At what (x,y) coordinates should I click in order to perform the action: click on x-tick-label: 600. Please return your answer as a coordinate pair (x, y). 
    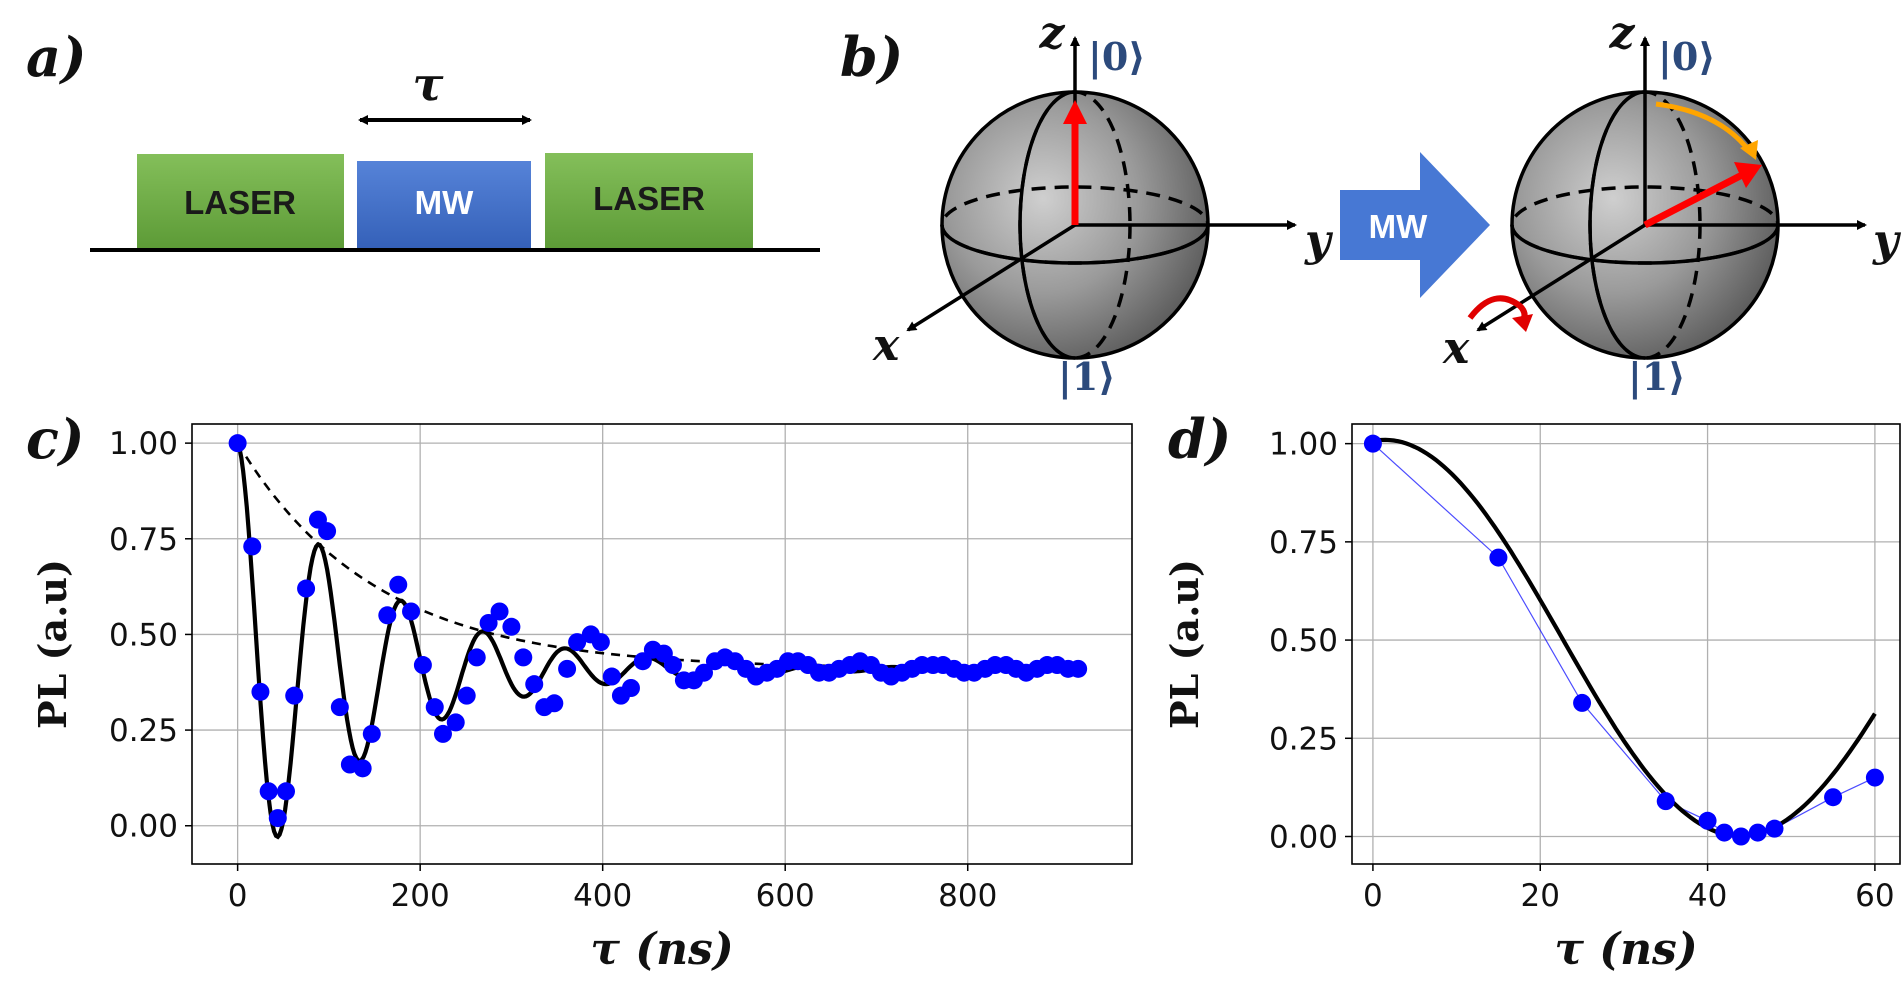
    Looking at the image, I should click on (785, 896).